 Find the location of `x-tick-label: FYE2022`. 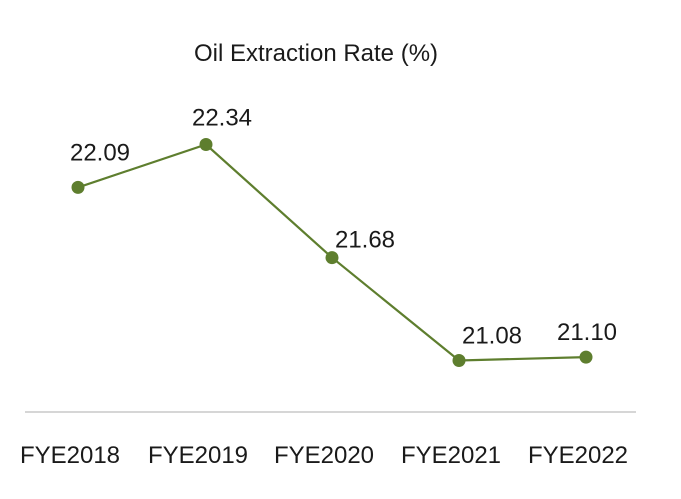

x-tick-label: FYE2022 is located at coordinates (578, 455).